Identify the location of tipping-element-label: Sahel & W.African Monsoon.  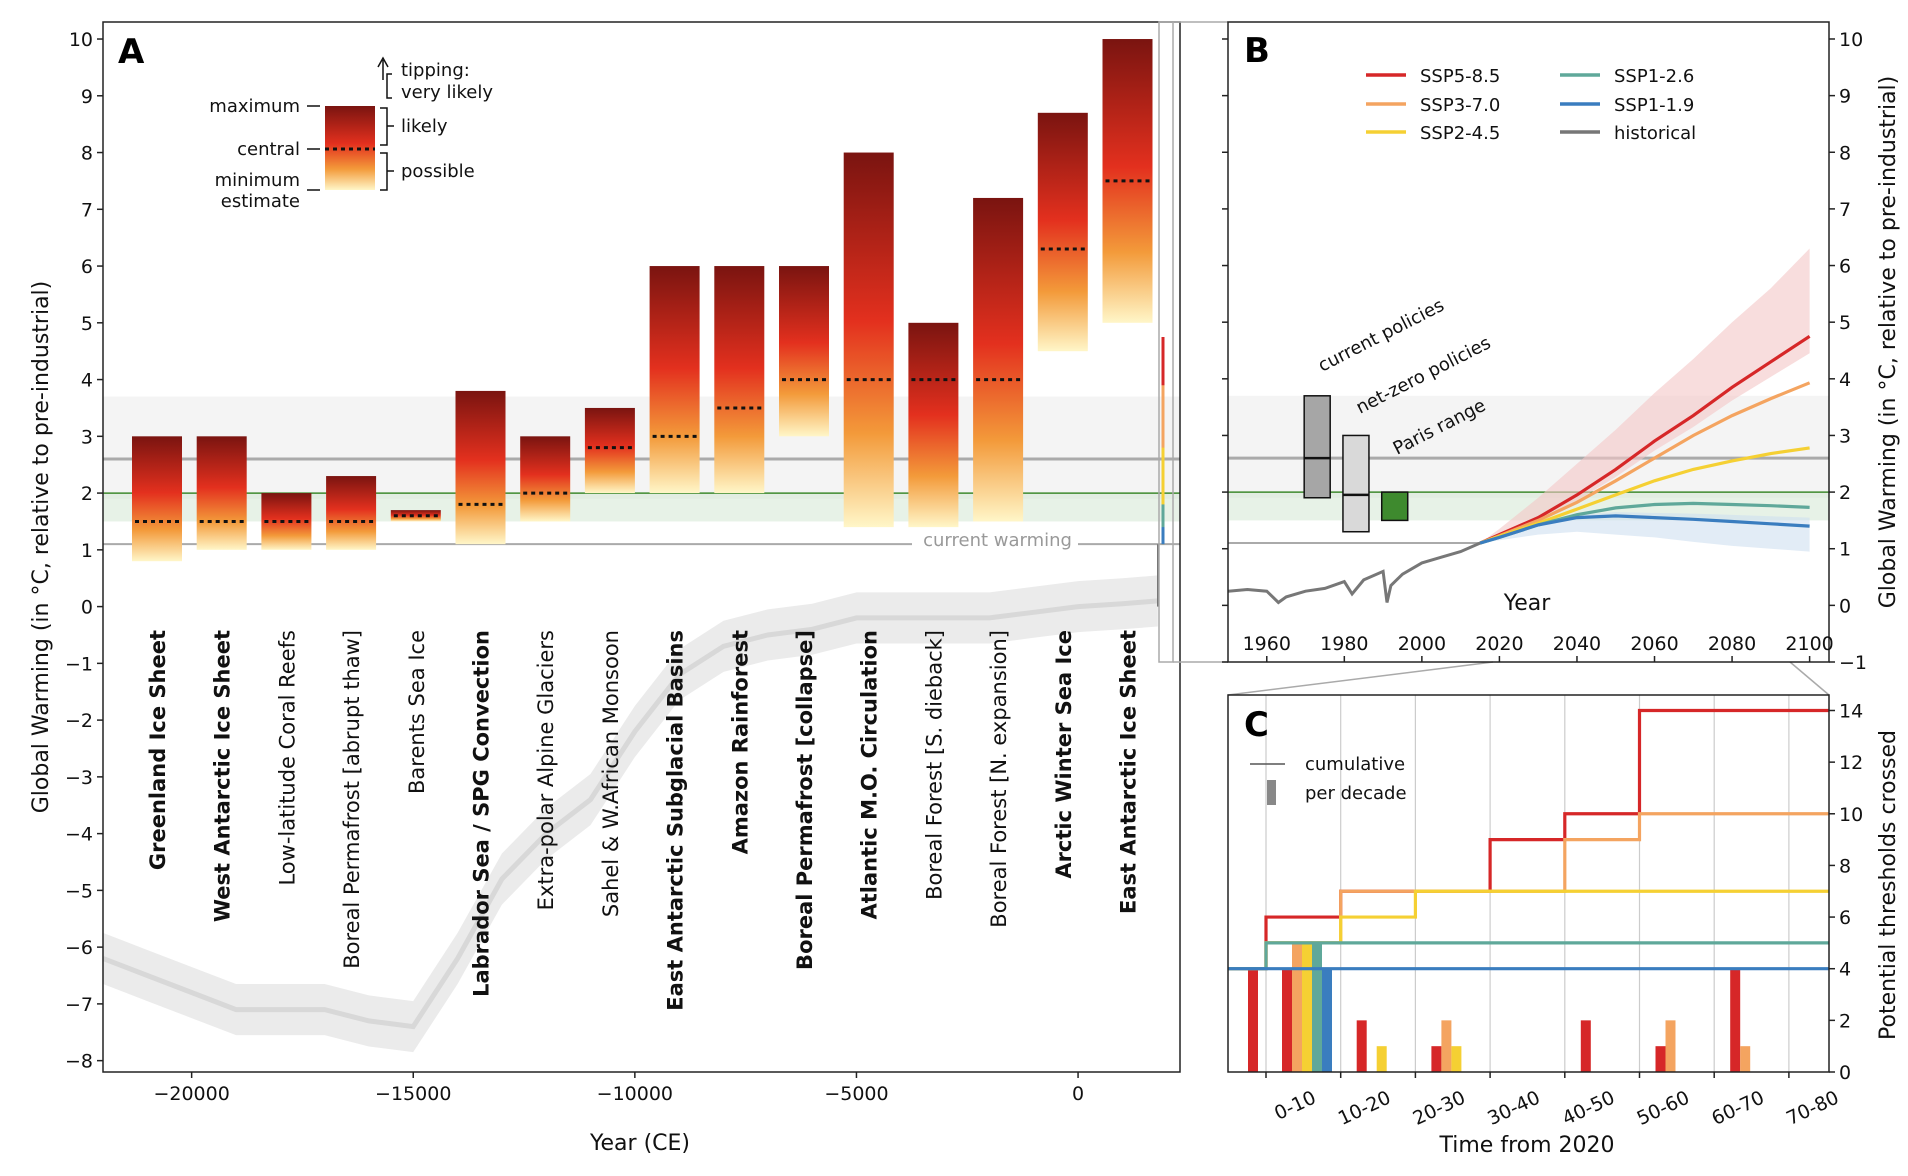
(611, 773).